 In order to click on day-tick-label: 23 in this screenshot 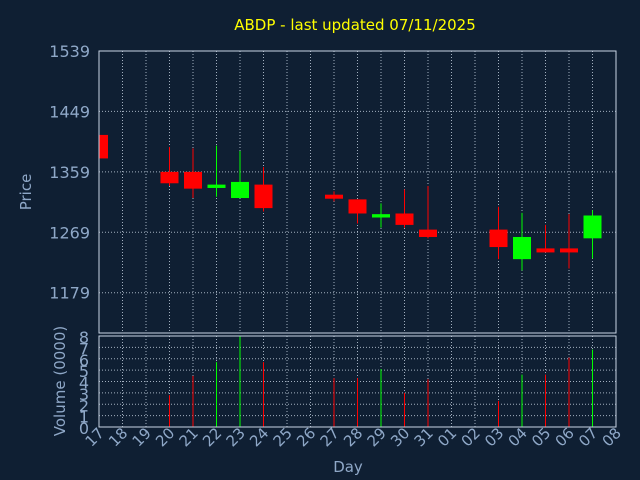, I will do `click(236, 437)`.